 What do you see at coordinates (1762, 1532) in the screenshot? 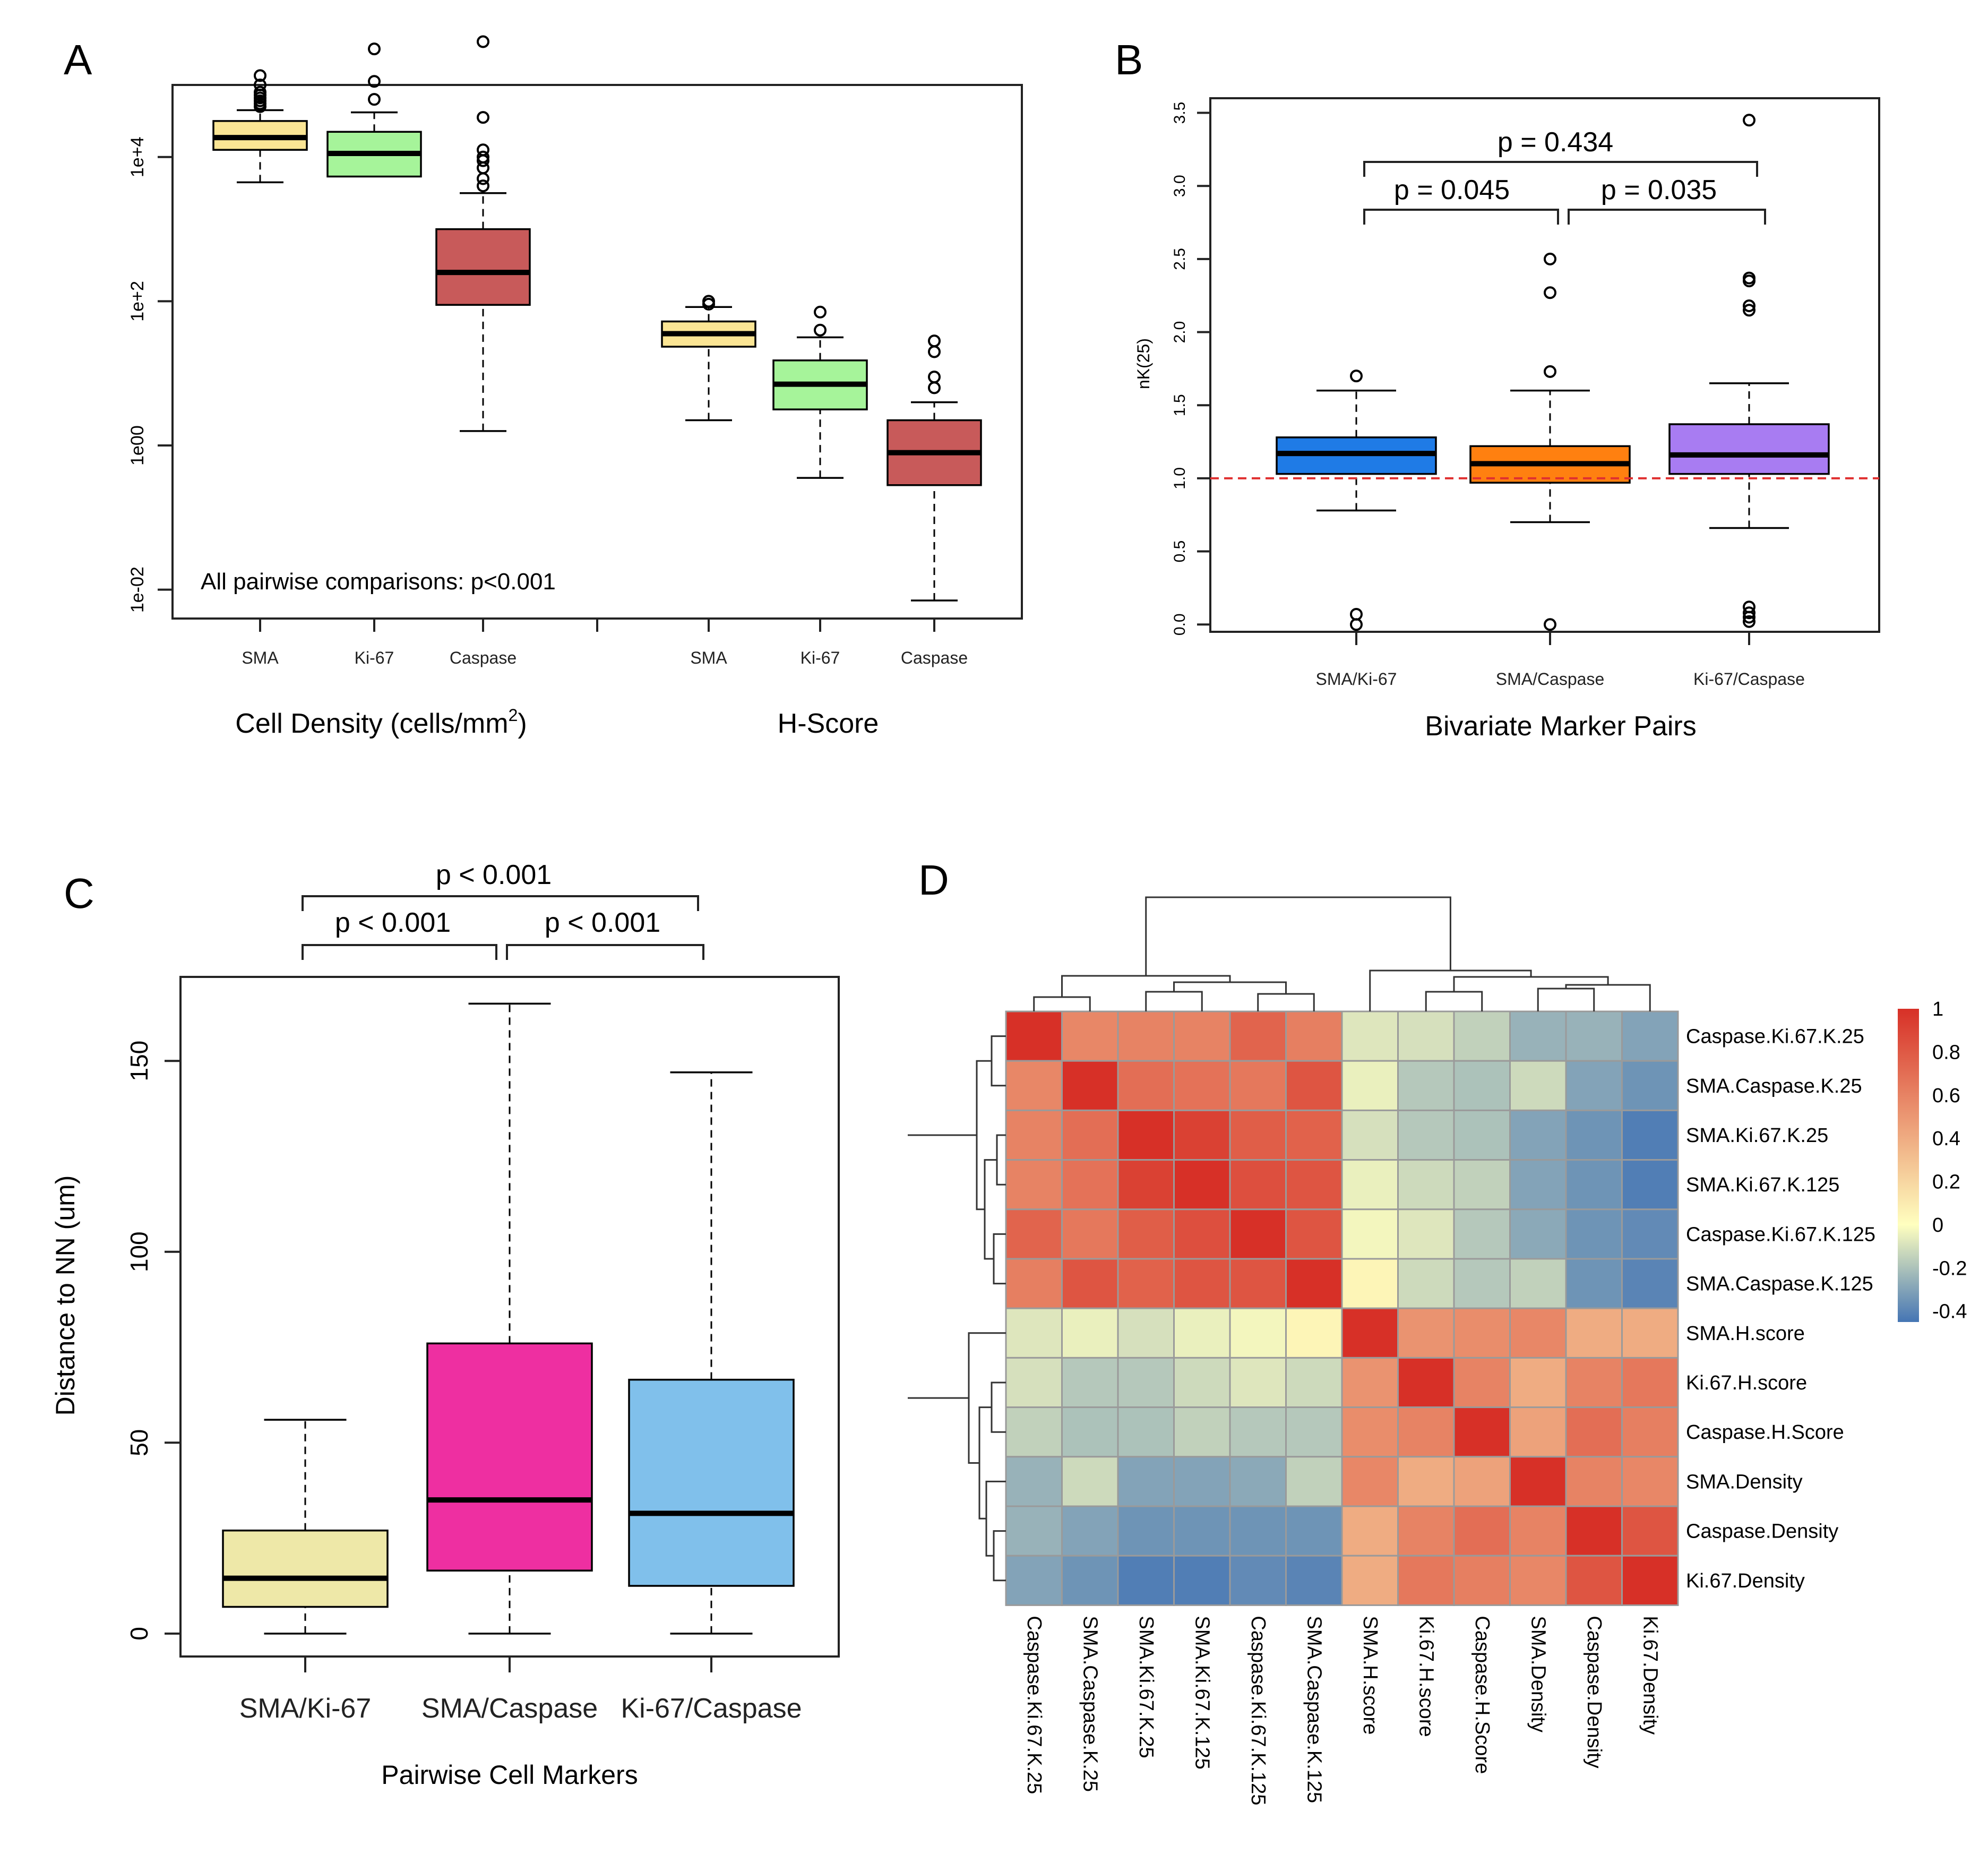
I see `row-label: Caspase.Density` at bounding box center [1762, 1532].